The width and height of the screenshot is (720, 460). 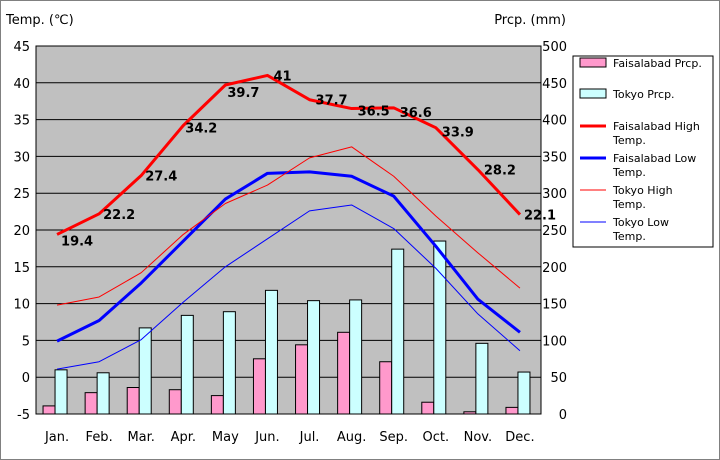 I want to click on faisalabad-high-data-label: 33.9, so click(x=458, y=133).